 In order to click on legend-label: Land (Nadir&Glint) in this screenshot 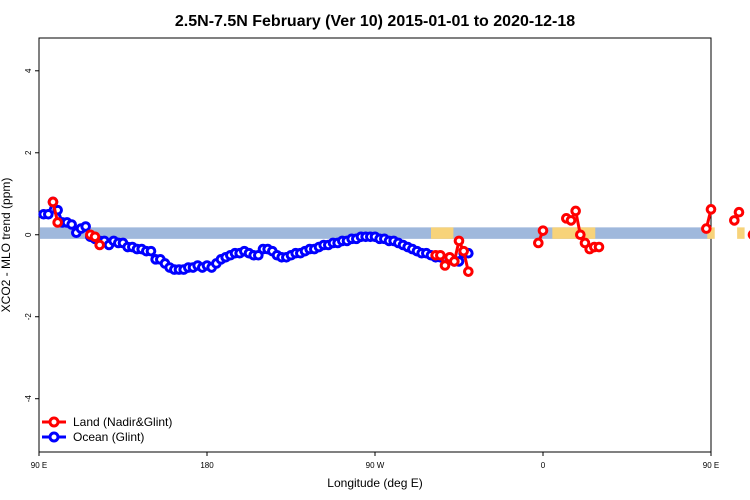, I will do `click(122, 422)`.